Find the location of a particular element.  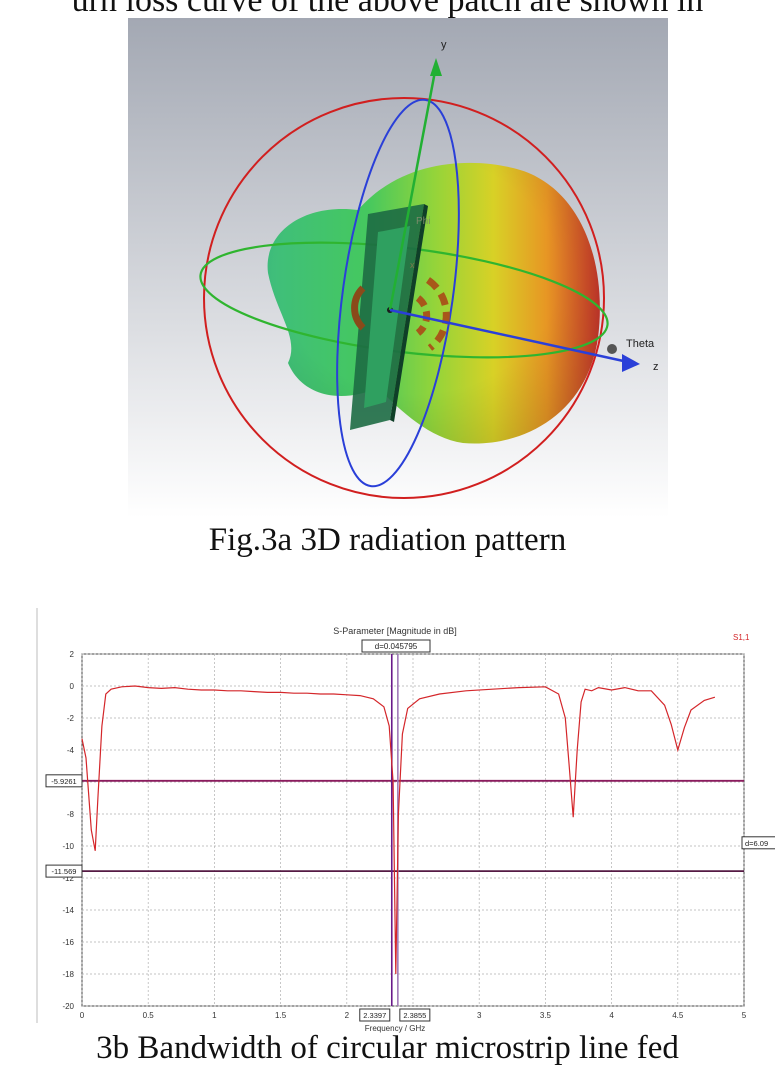

delta-top-box: d=0.045795 is located at coordinates (396, 646).